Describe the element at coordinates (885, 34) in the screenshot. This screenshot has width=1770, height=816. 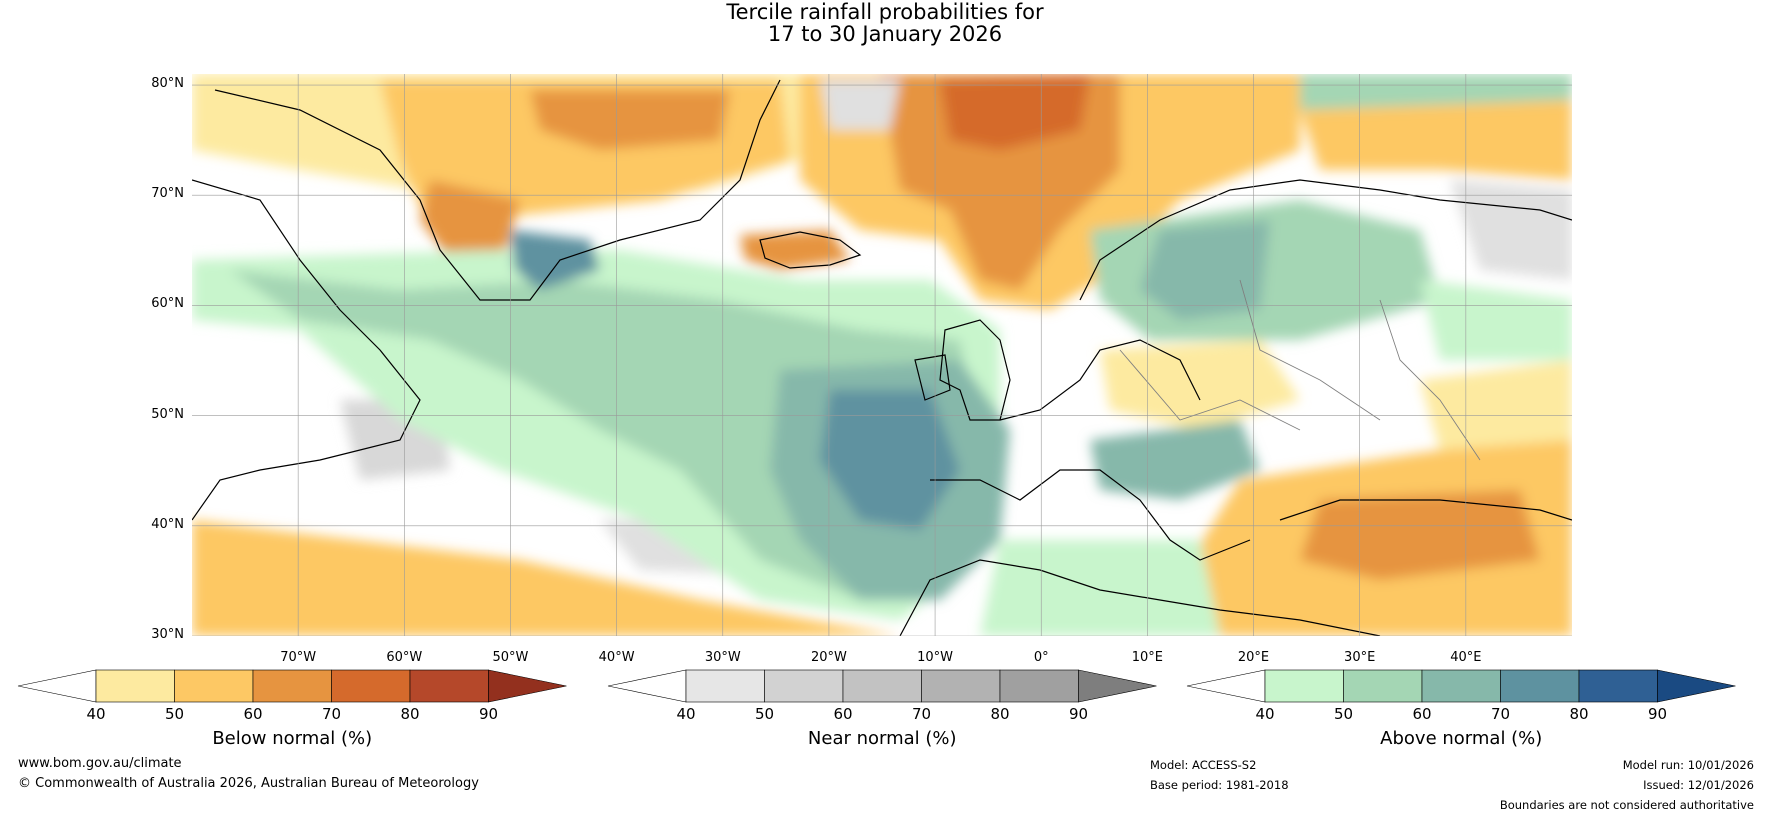
I see `title-line-2: 17 to 30 January 2026` at that location.